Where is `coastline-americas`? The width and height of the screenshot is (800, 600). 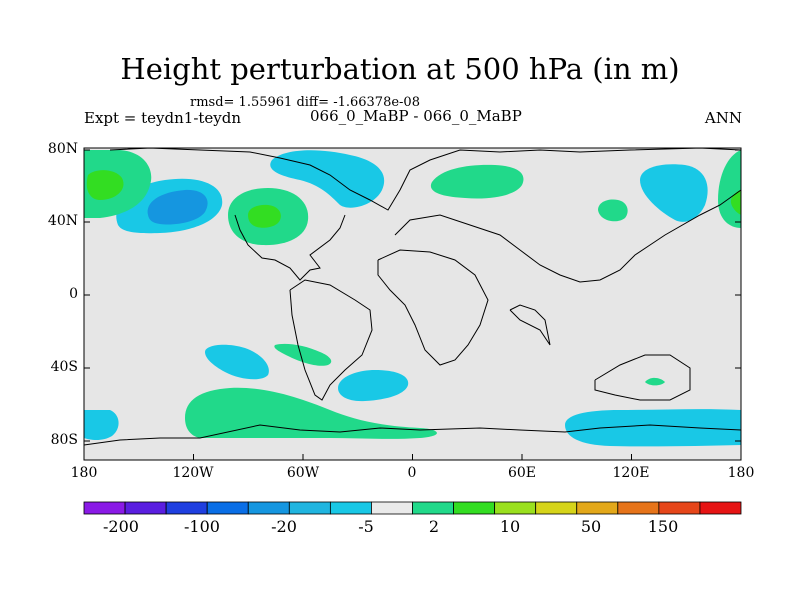 coastline-americas is located at coordinates (290, 247).